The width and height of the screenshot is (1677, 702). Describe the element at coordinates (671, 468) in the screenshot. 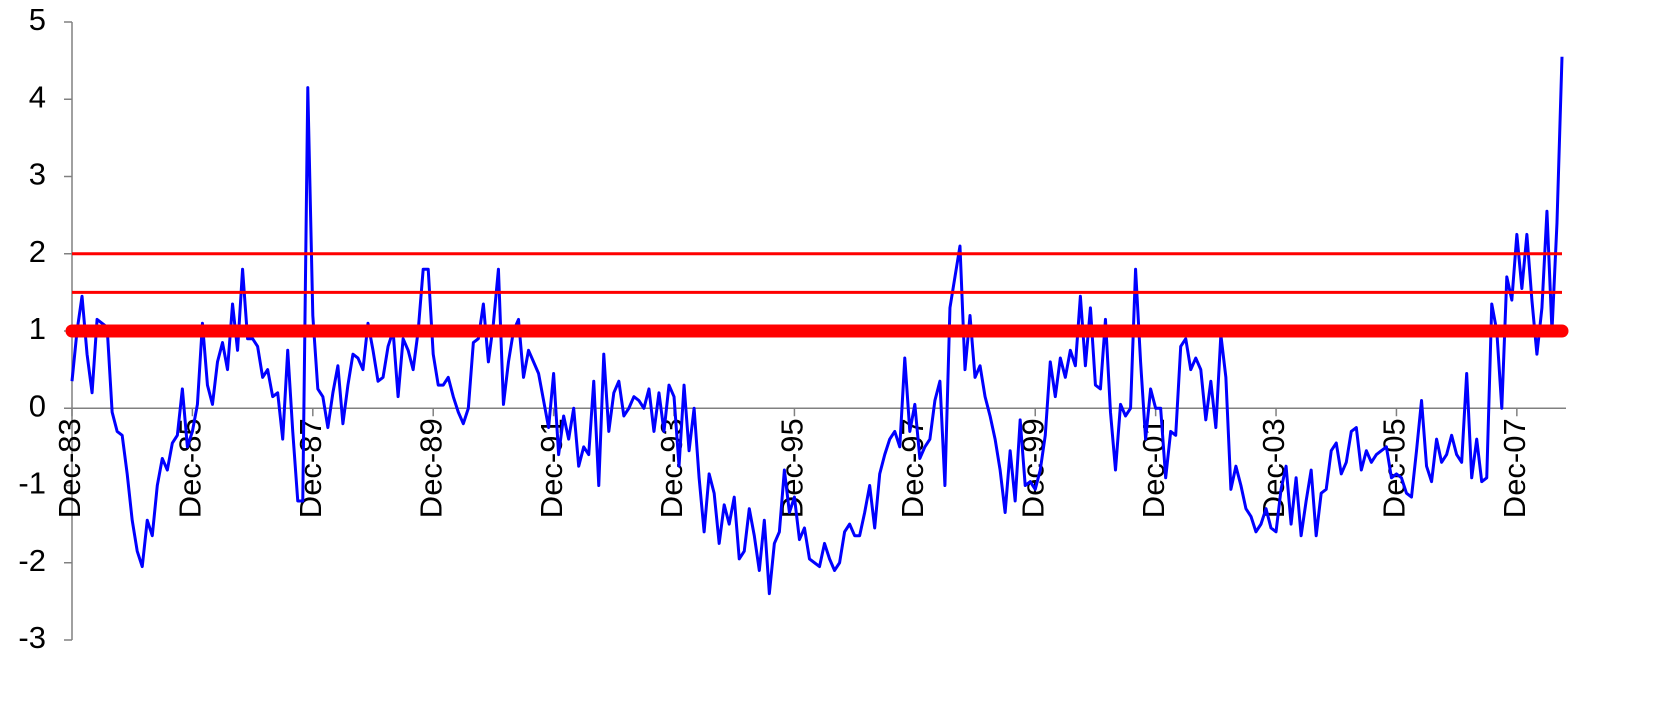

I see `x-tick-label: Dec-93` at that location.